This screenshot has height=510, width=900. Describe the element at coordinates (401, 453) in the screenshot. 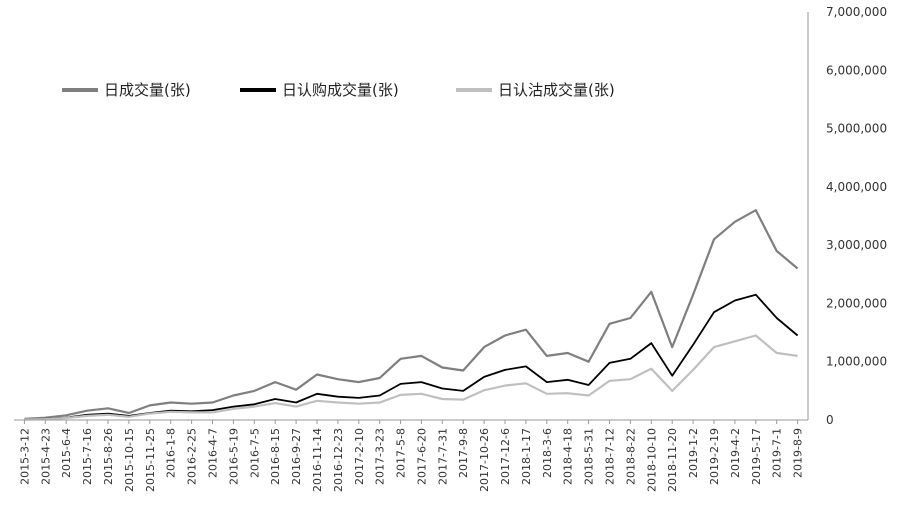

I see `x-tick-label: 2017-5-8` at that location.